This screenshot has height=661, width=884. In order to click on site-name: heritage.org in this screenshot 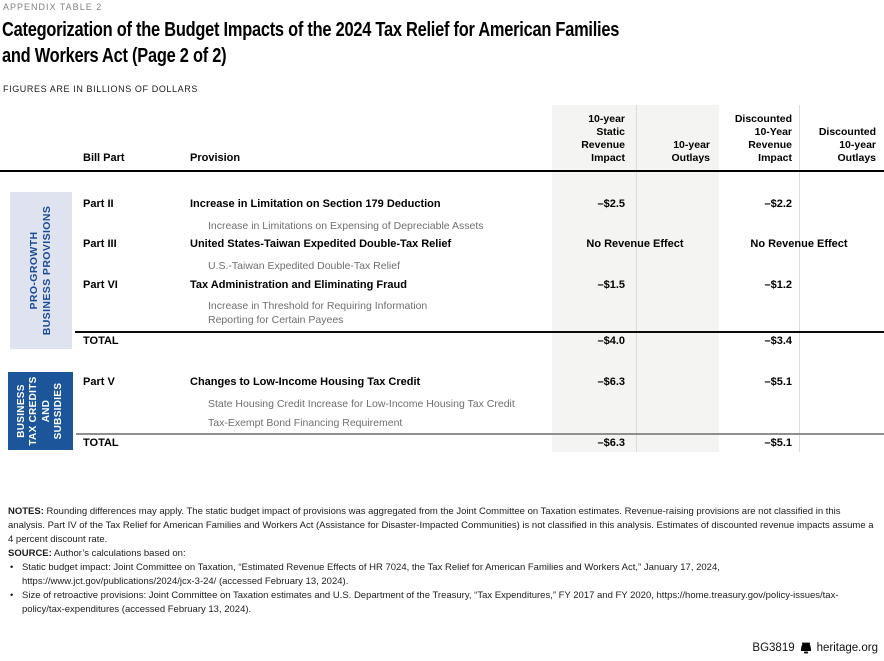, I will do `click(847, 648)`.